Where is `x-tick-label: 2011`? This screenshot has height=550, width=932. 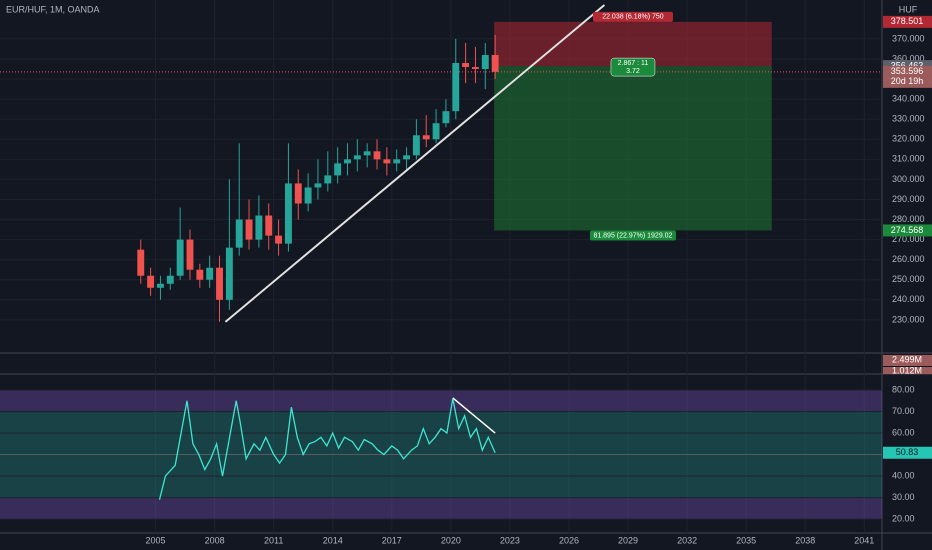
x-tick-label: 2011 is located at coordinates (273, 540).